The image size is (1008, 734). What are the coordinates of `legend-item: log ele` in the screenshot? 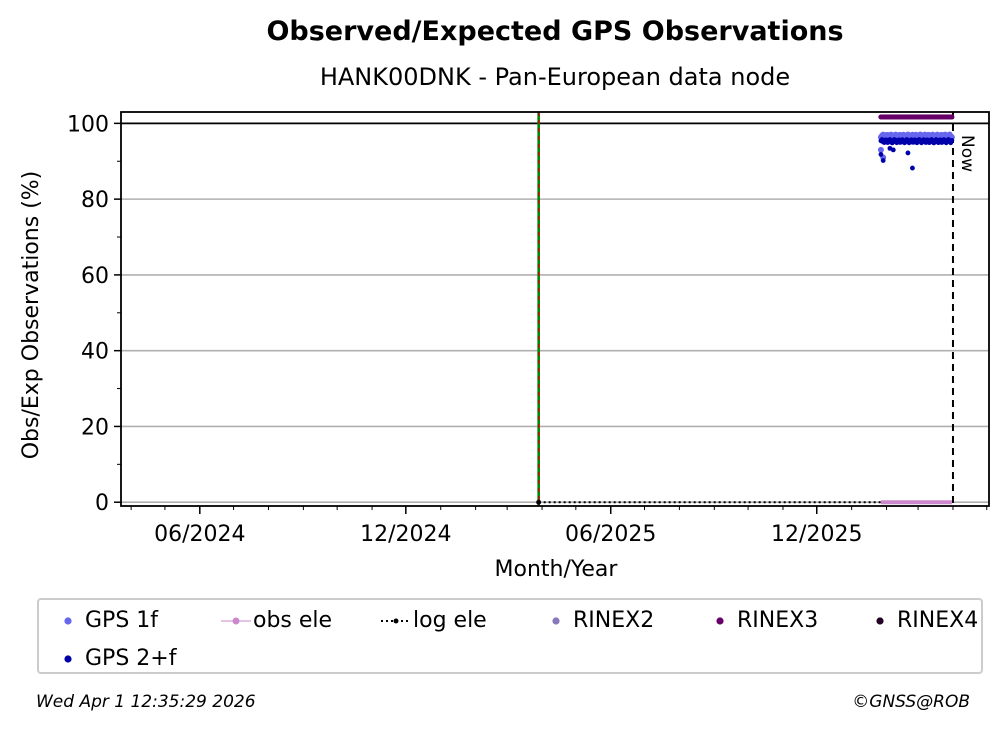 It's located at (433, 620).